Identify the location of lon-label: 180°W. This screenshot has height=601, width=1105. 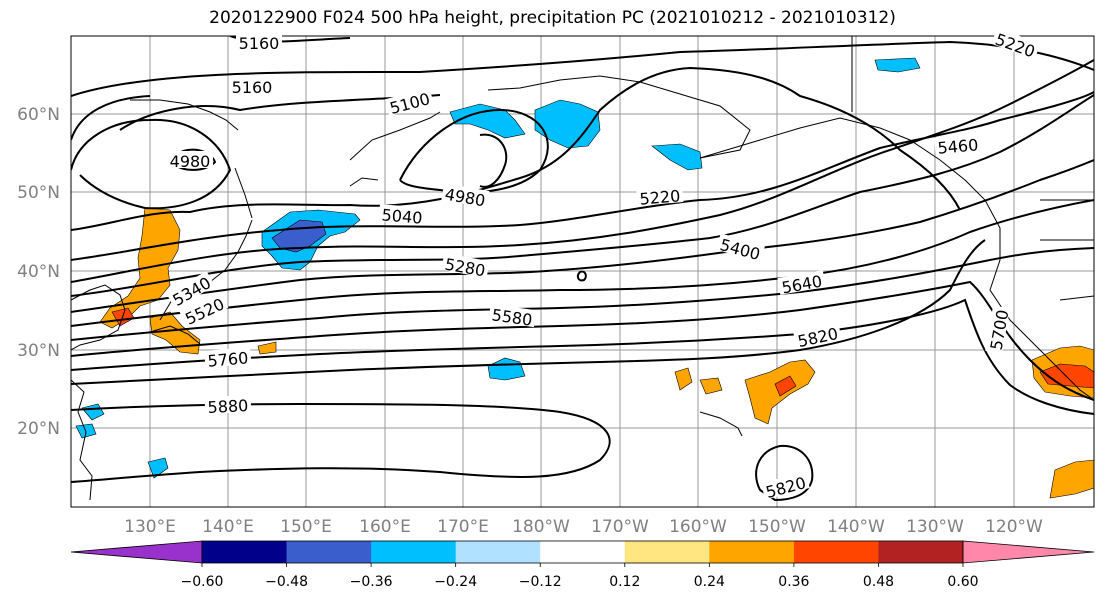
(541, 527).